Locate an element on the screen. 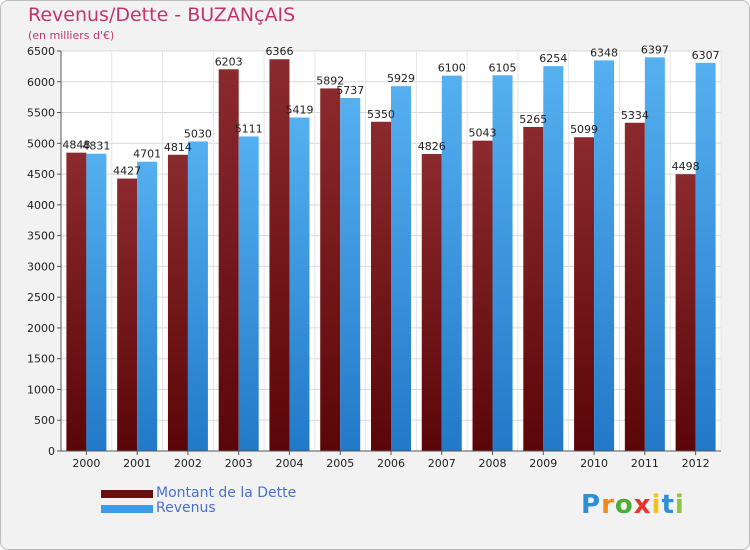  y-tick-label: 3000 is located at coordinates (41, 266).